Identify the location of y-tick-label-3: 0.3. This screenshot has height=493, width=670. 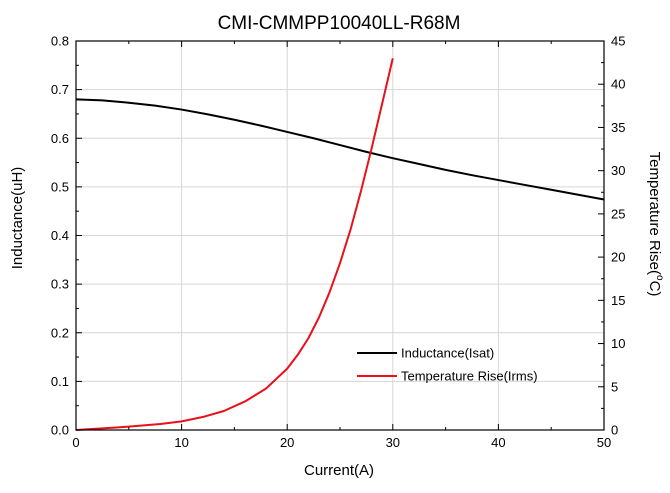
(60, 284).